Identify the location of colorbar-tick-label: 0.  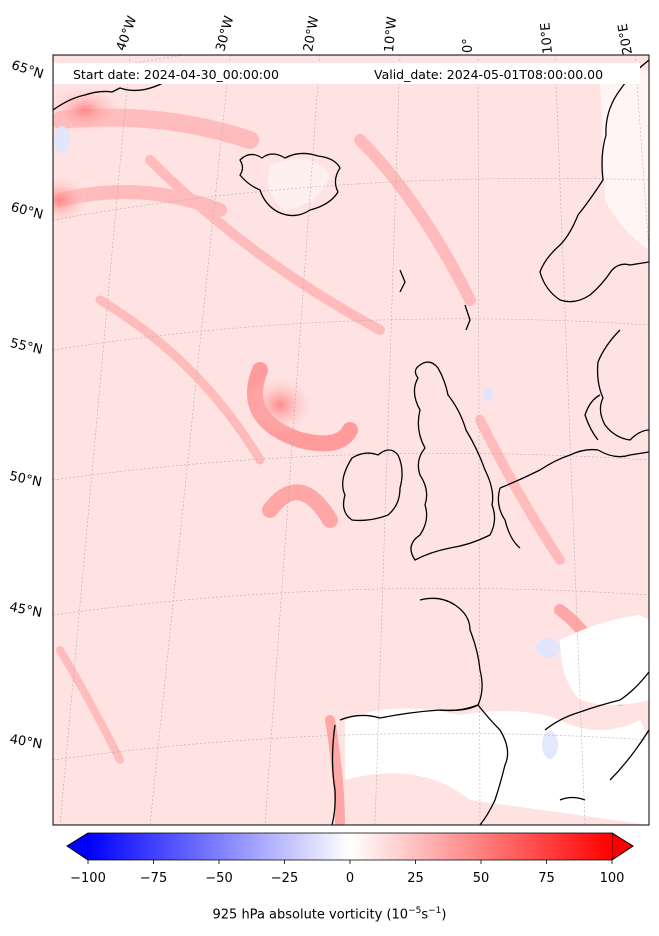
(350, 878).